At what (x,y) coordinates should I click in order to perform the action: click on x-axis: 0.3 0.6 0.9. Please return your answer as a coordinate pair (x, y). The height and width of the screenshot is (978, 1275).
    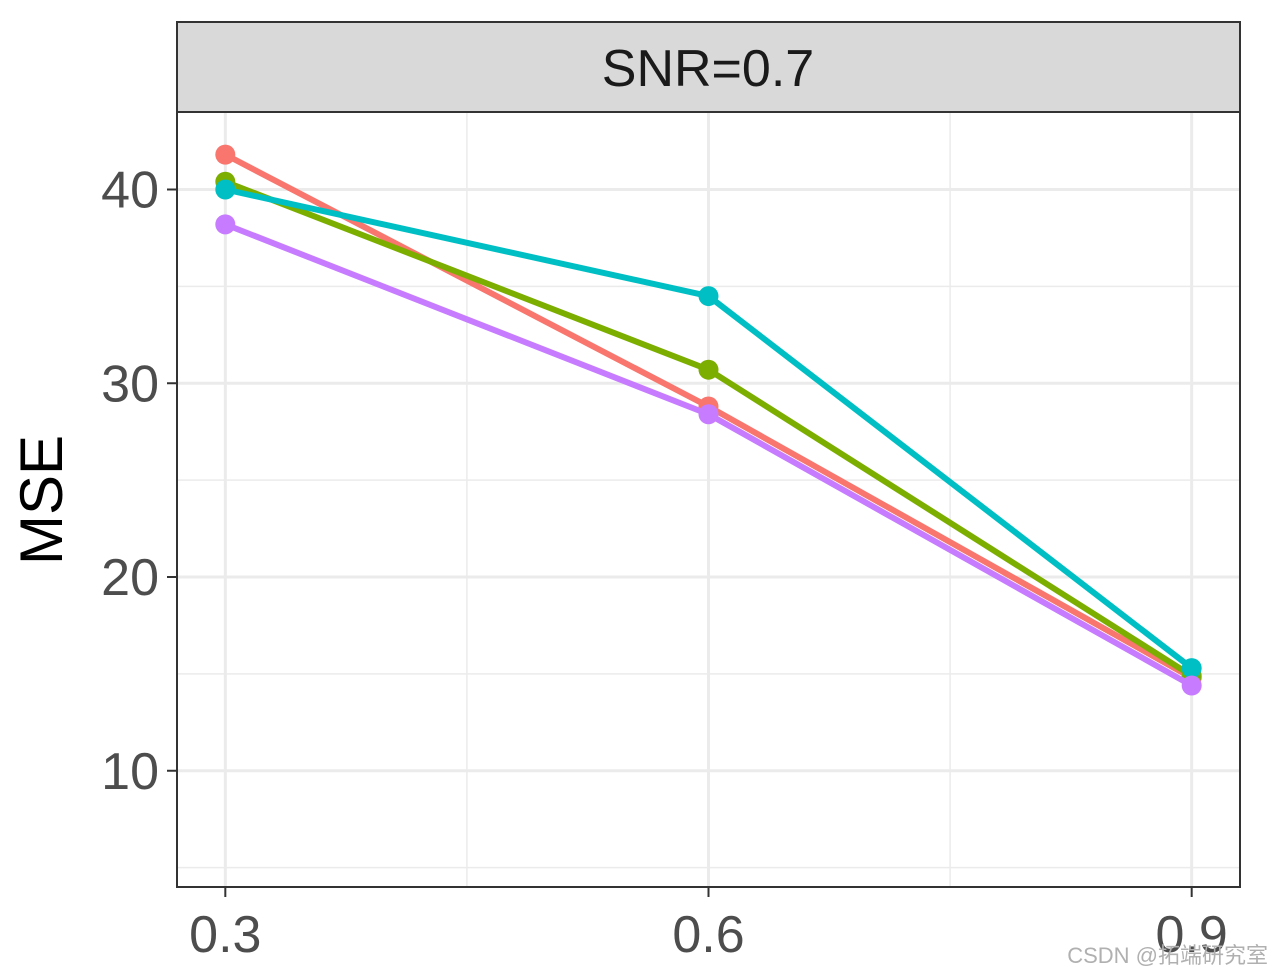
    Looking at the image, I should click on (708, 925).